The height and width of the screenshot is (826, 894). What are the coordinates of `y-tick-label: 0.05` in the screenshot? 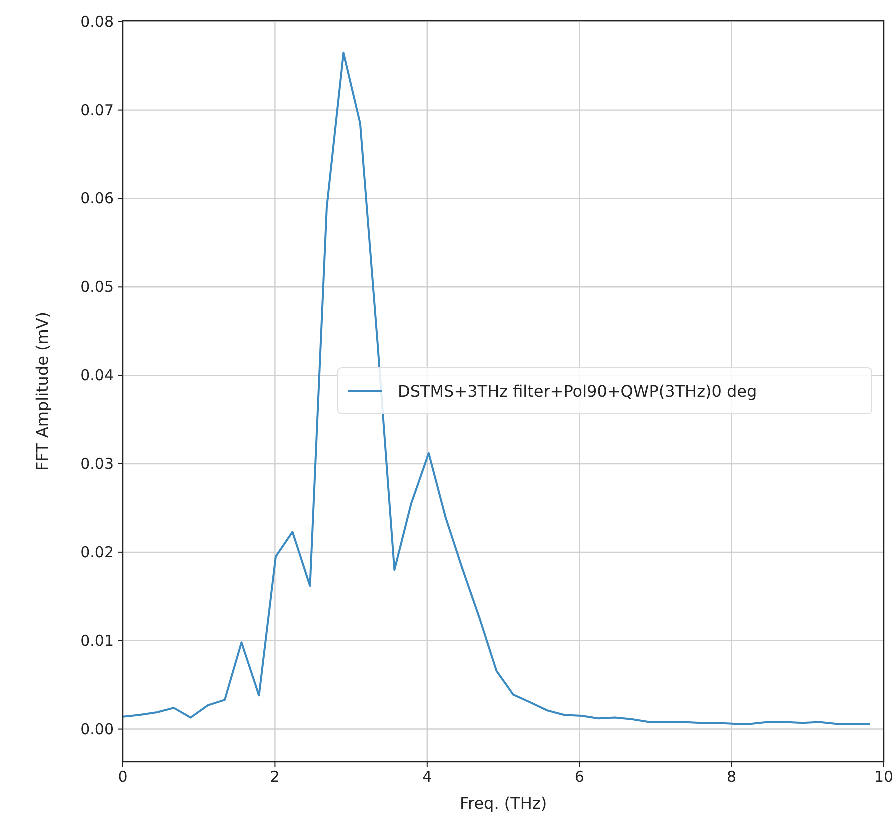 It's located at (97, 287).